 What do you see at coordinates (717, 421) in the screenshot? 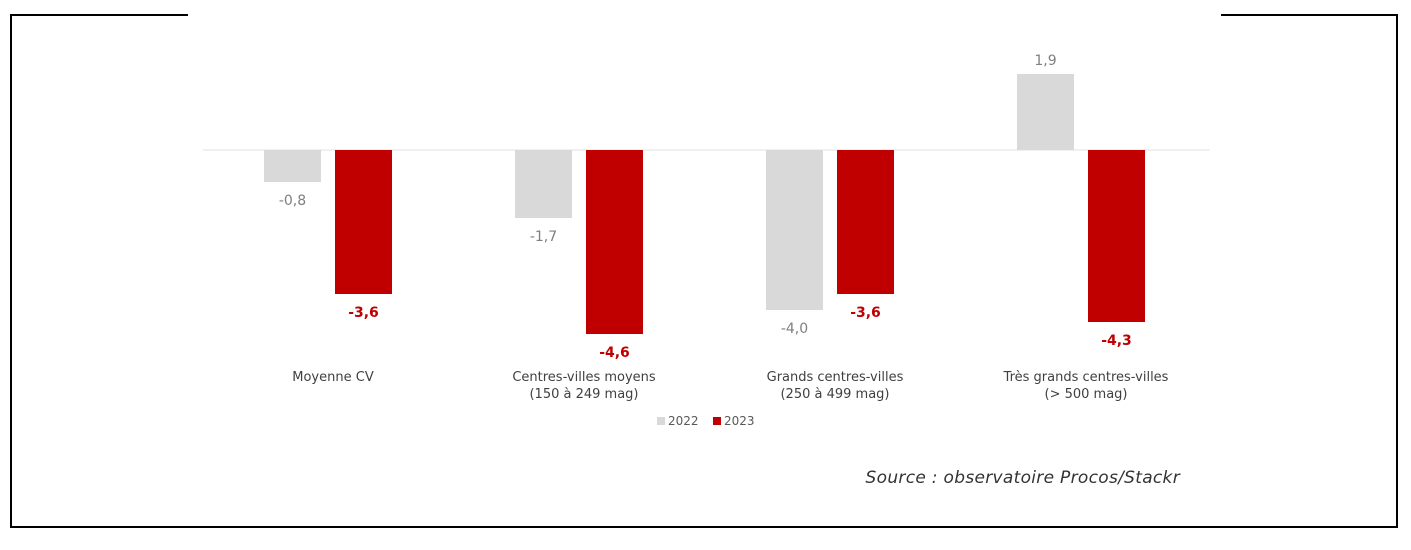
I see `legend-swatch-2023` at bounding box center [717, 421].